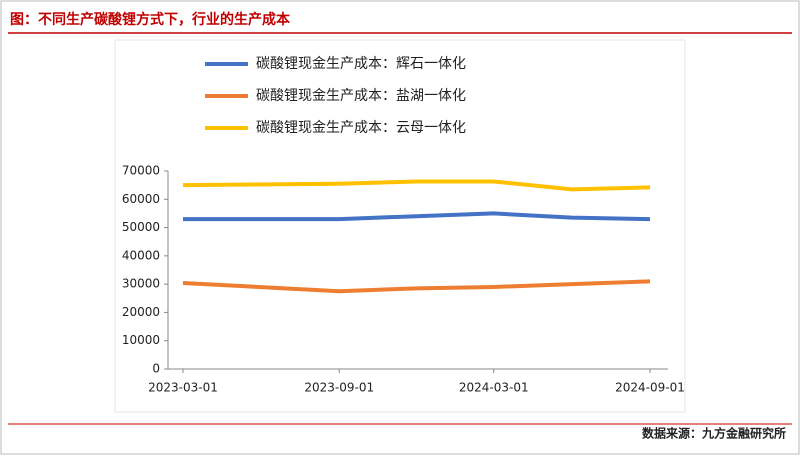 The height and width of the screenshot is (459, 800). What do you see at coordinates (361, 128) in the screenshot?
I see `legend-label: 碳酸锂现金生产成本：云母一体化` at bounding box center [361, 128].